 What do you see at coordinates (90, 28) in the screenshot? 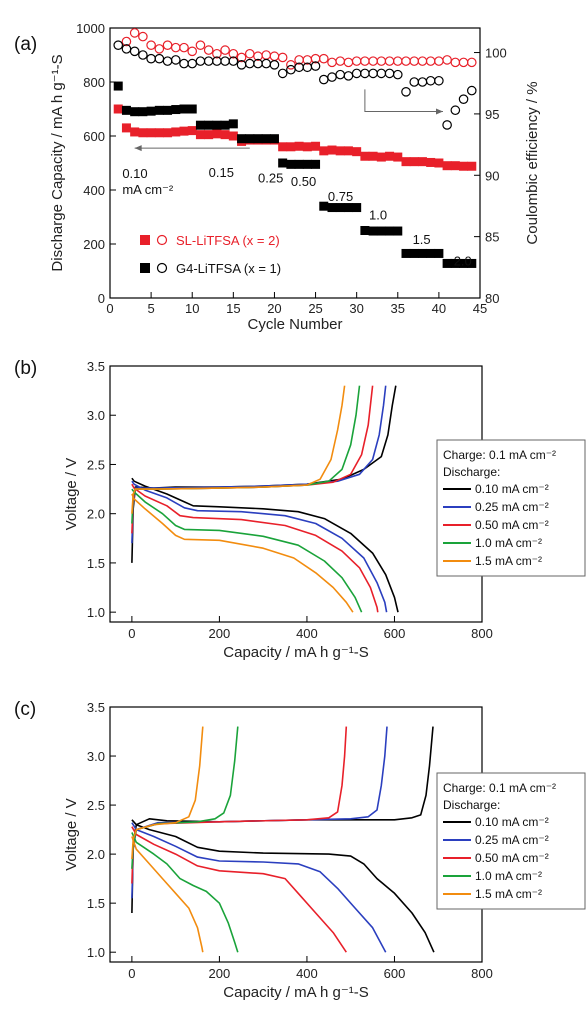
I see `y-tick-label: 1000` at bounding box center [90, 28].